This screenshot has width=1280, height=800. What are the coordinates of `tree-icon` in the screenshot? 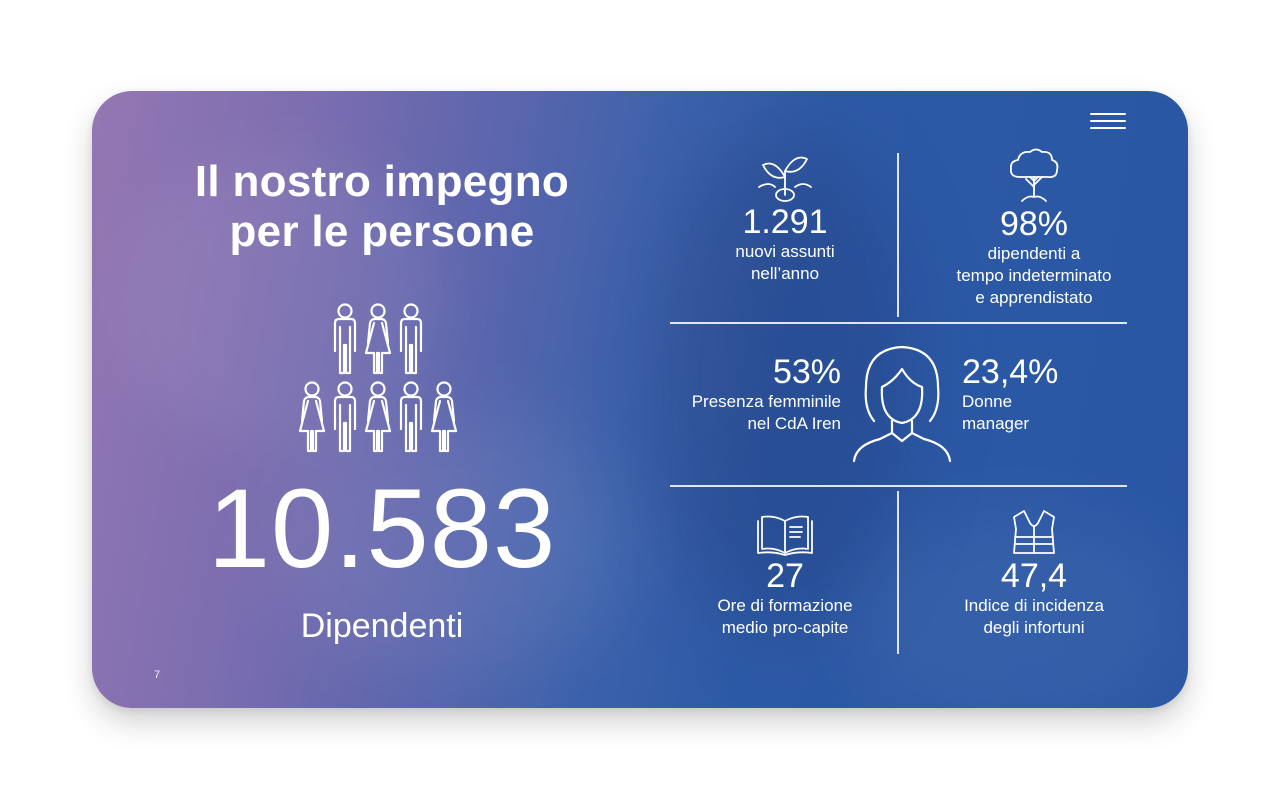 It's located at (1034, 175).